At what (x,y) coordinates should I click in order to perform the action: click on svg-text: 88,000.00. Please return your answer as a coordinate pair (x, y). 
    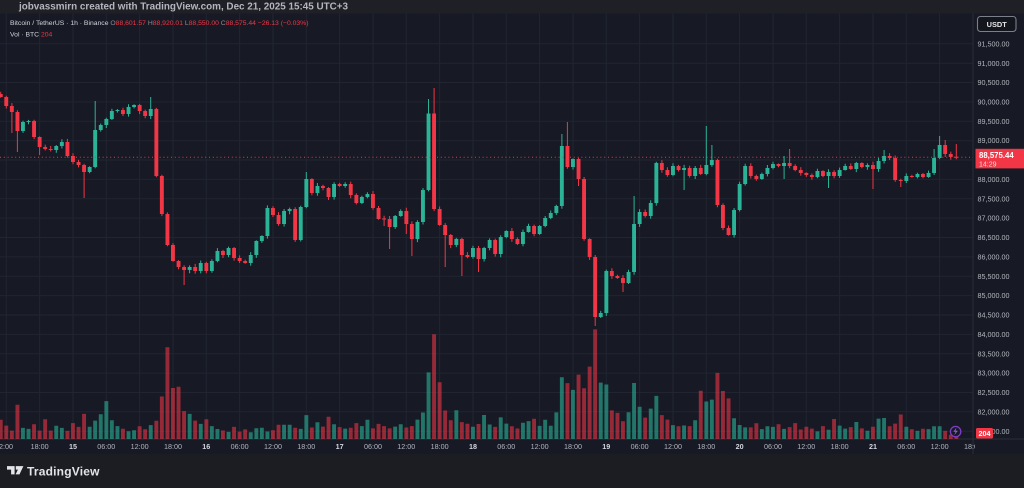
    Looking at the image, I should click on (994, 179).